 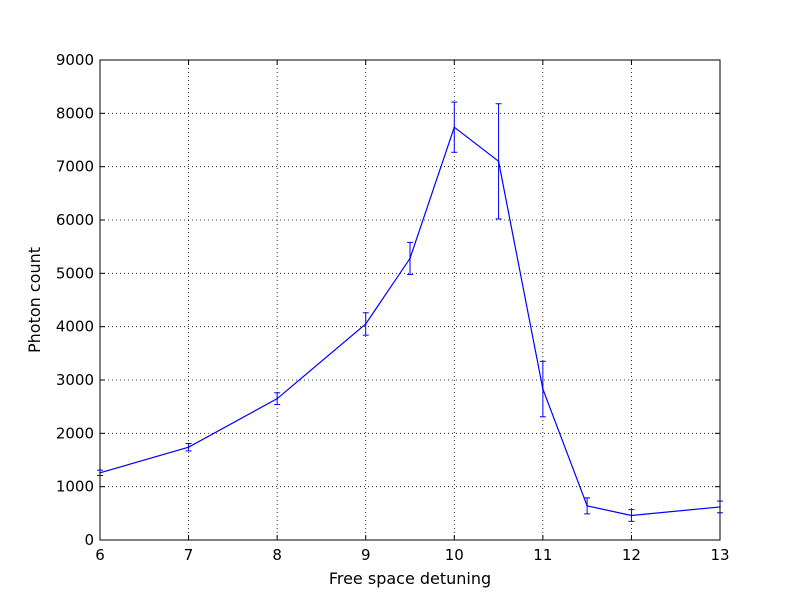 I want to click on x-tick-label: 8, so click(x=277, y=555).